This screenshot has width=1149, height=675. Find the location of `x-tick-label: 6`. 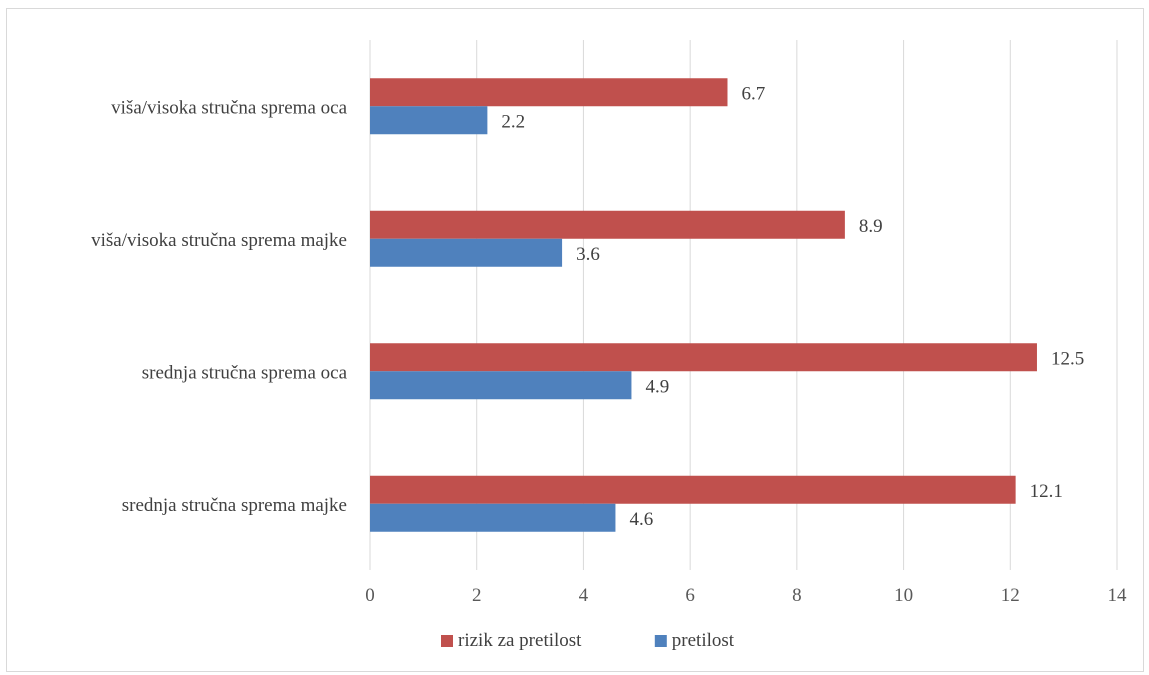

x-tick-label: 6 is located at coordinates (690, 595).